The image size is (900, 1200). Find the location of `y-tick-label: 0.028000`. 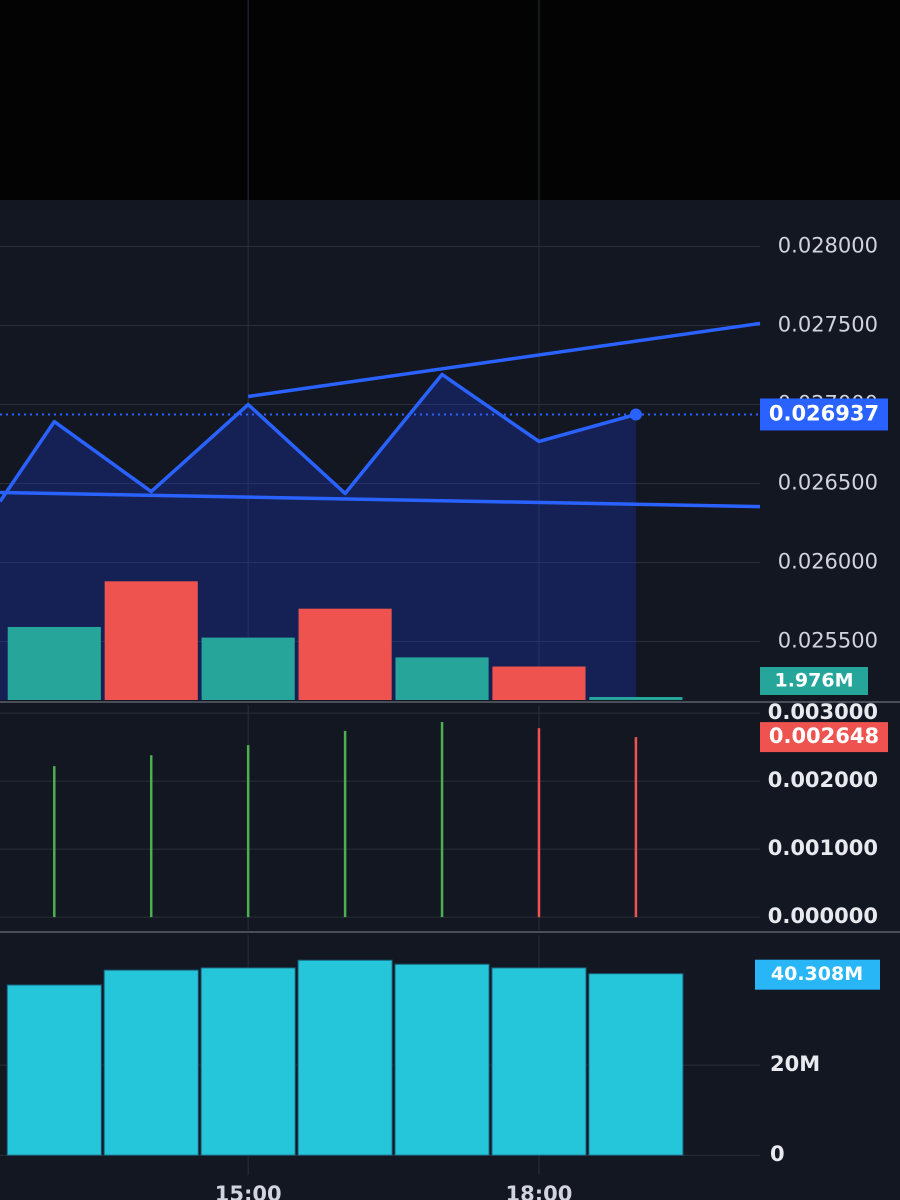

y-tick-label: 0.028000 is located at coordinates (828, 246).